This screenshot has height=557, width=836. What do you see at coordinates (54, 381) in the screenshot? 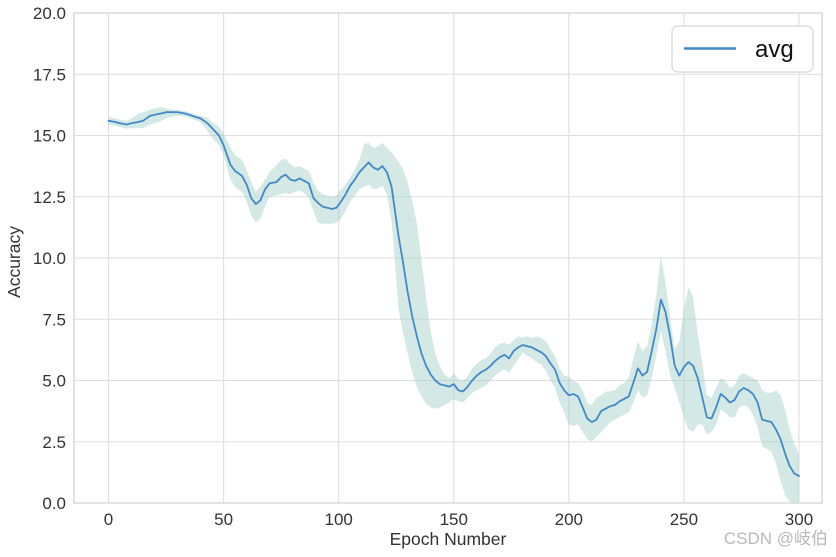
I see `svg-text: 5.0` at bounding box center [54, 381].